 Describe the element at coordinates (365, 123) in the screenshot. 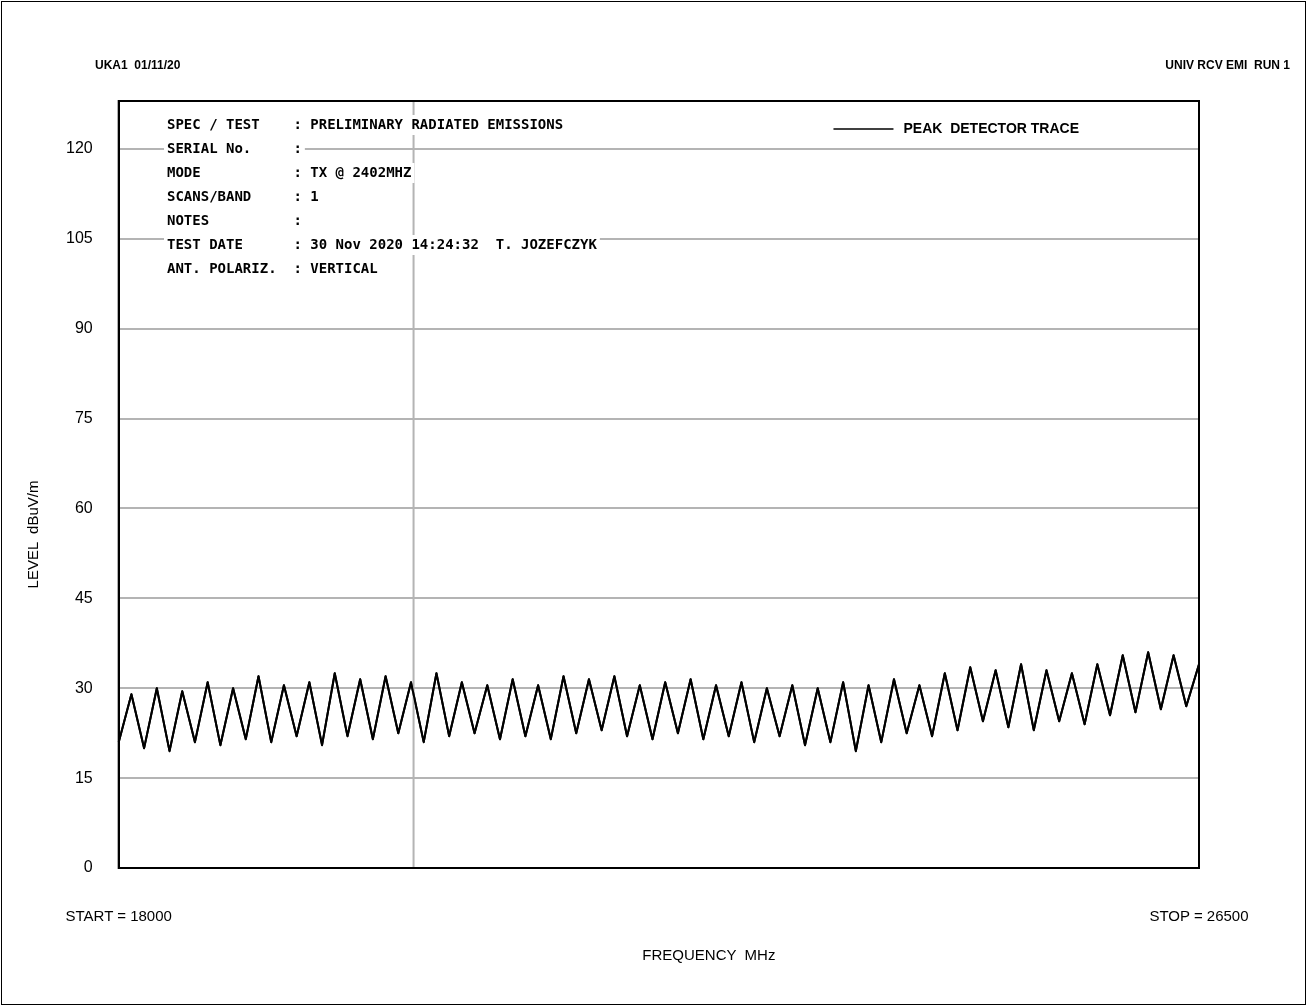

I see `annotation: SPEC / TEST : PRELIMINARY RADIATED EMISSIONS` at that location.